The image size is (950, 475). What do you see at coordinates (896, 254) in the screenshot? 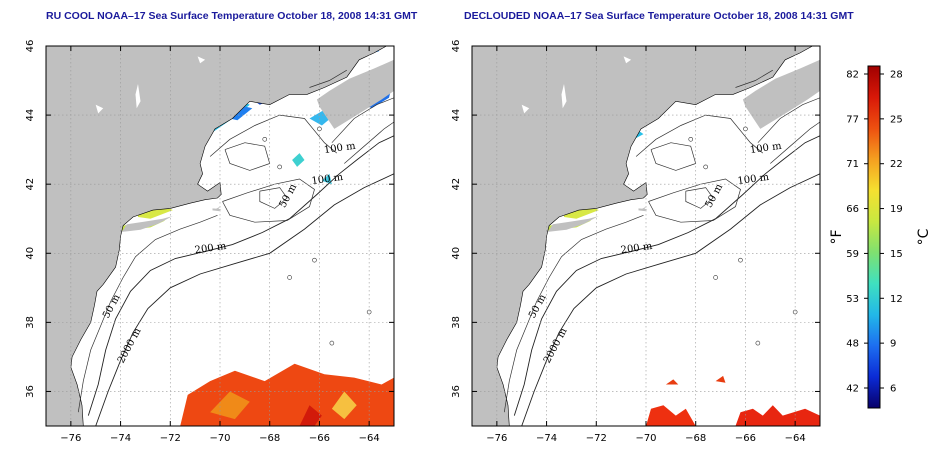
I see `colorbar-label-c: 15` at bounding box center [896, 254].